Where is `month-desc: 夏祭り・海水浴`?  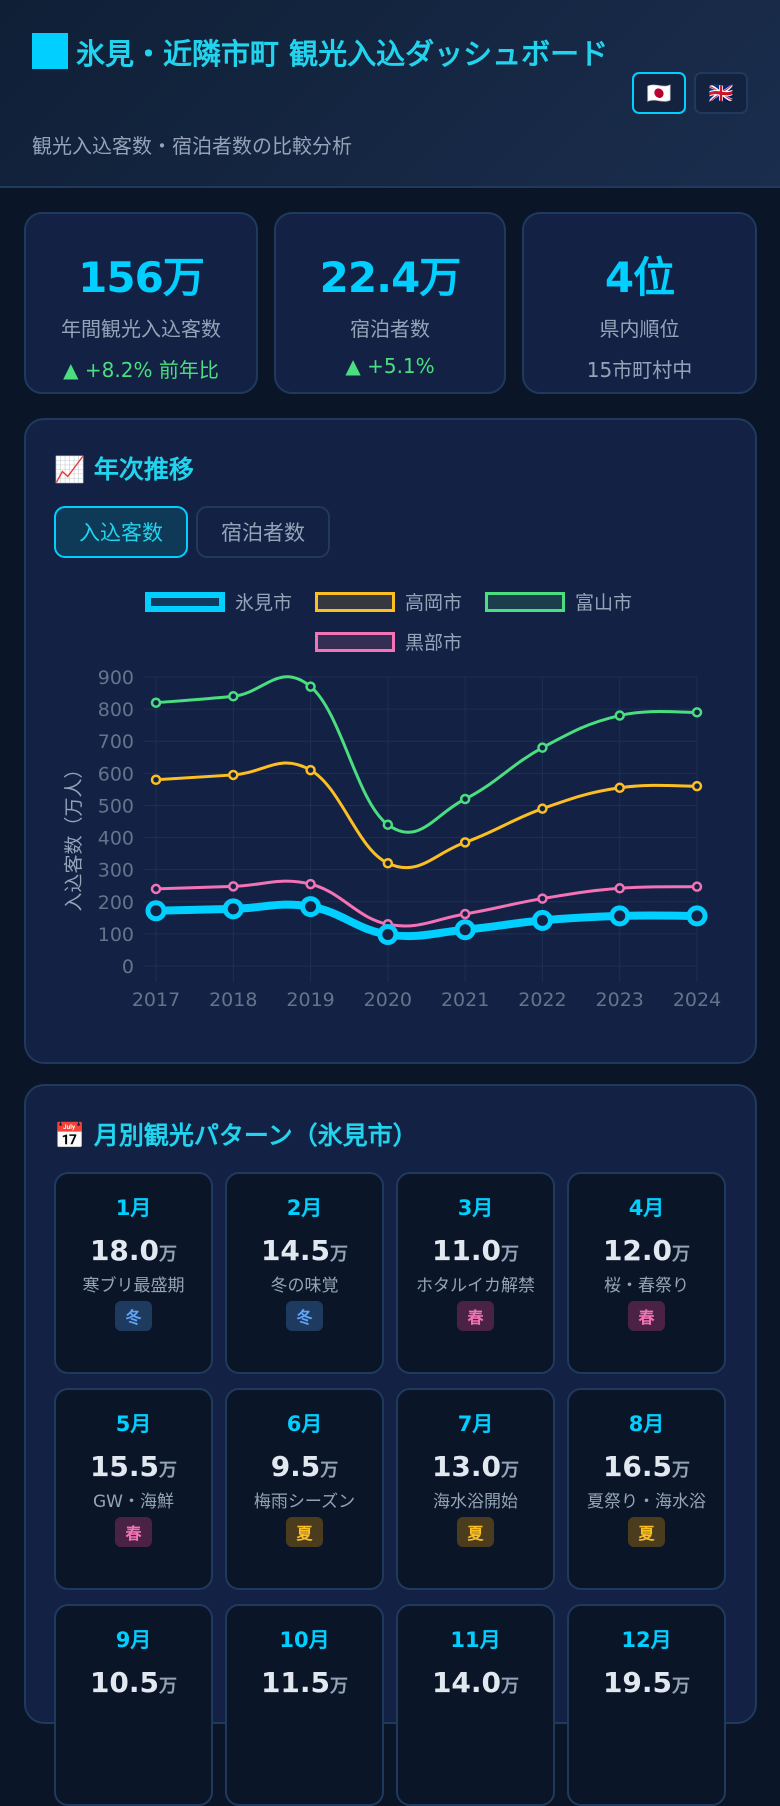 month-desc: 夏祭り・海水浴 is located at coordinates (646, 1502).